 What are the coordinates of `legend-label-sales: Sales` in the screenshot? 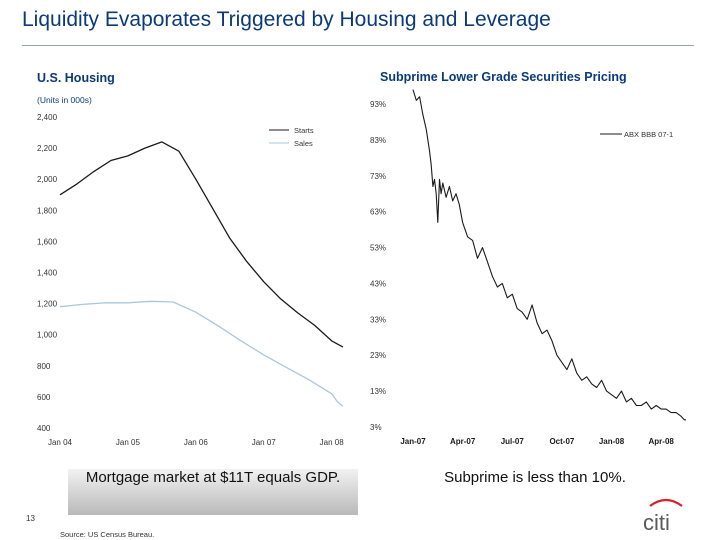 It's located at (303, 143).